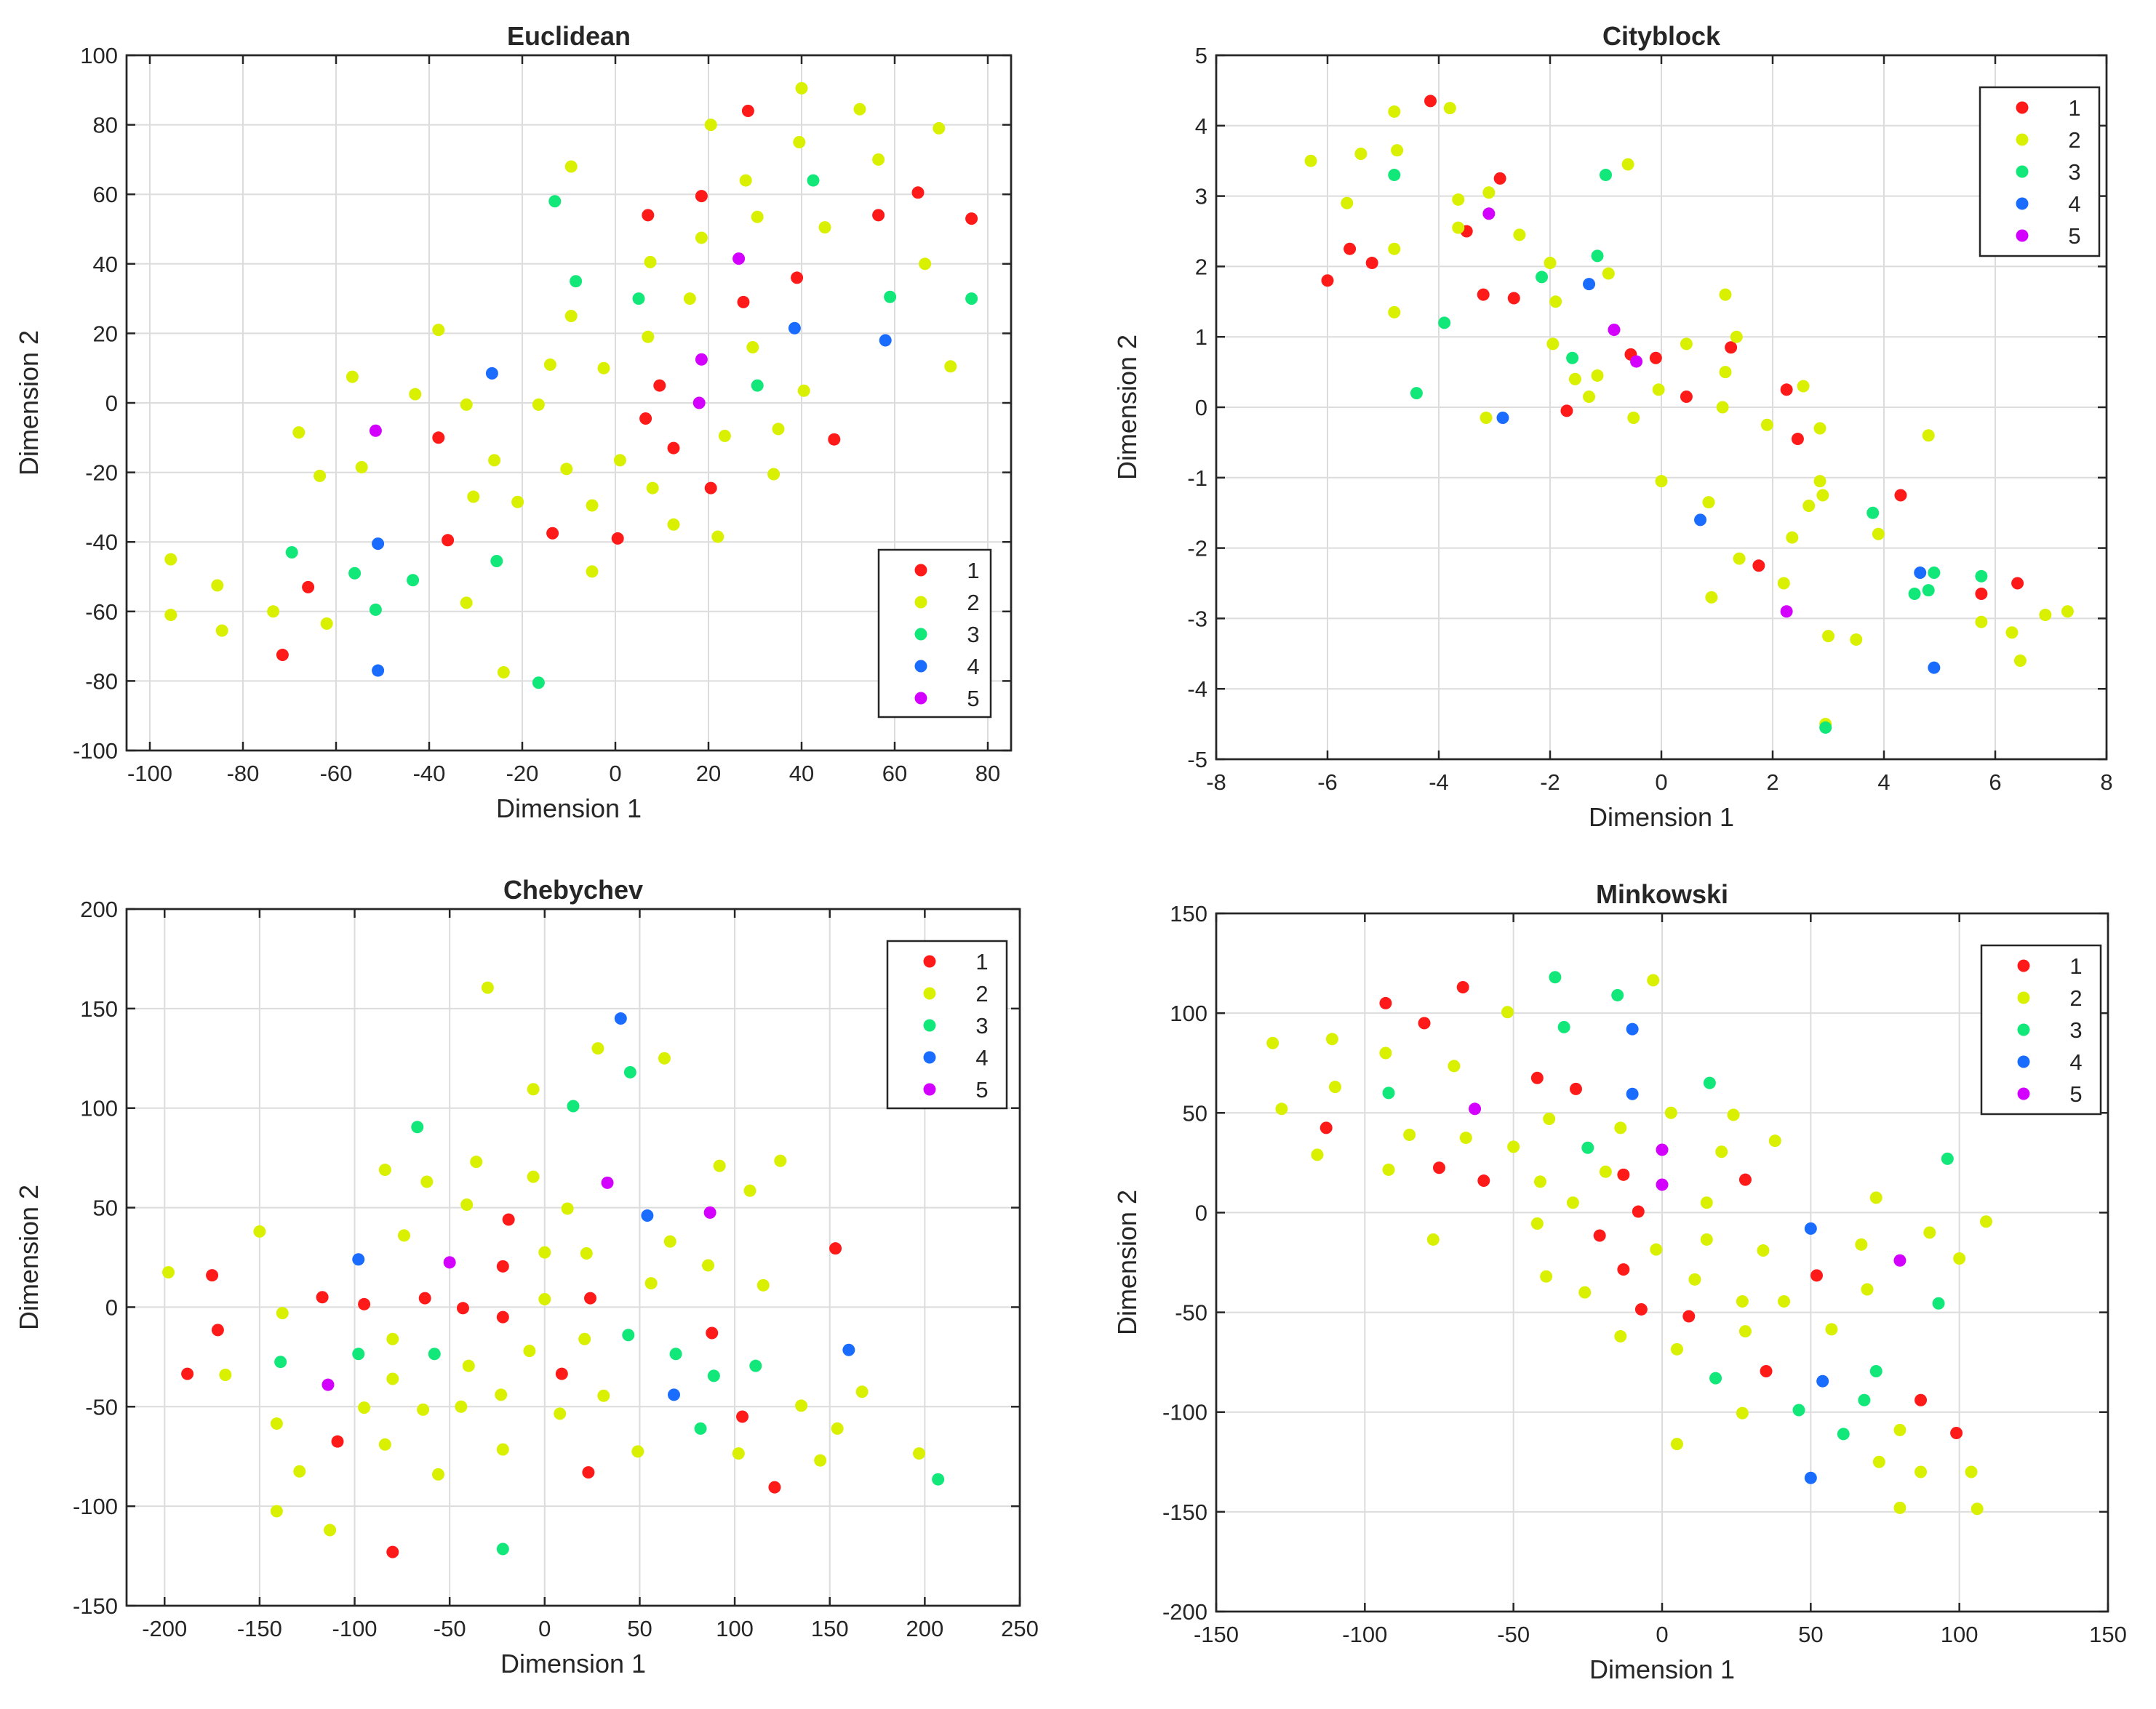 Image resolution: width=2156 pixels, height=1709 pixels. I want to click on y-tick-label: -200, so click(1184, 1612).